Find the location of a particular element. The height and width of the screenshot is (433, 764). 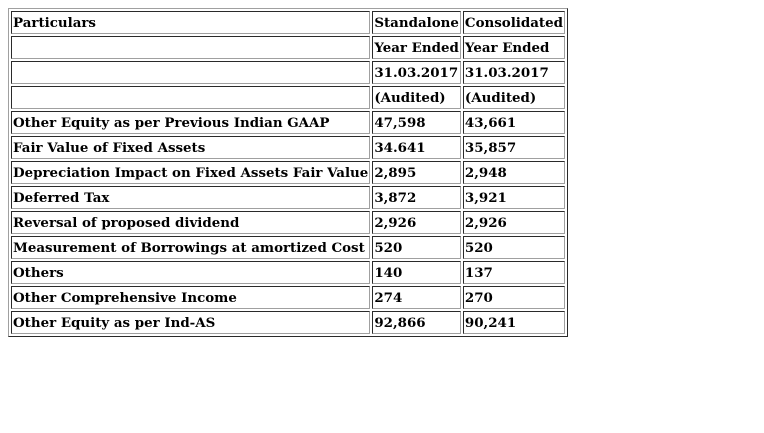

table-row: Other Equity as per Ind-AS 92,866 90,241 is located at coordinates (288, 322).